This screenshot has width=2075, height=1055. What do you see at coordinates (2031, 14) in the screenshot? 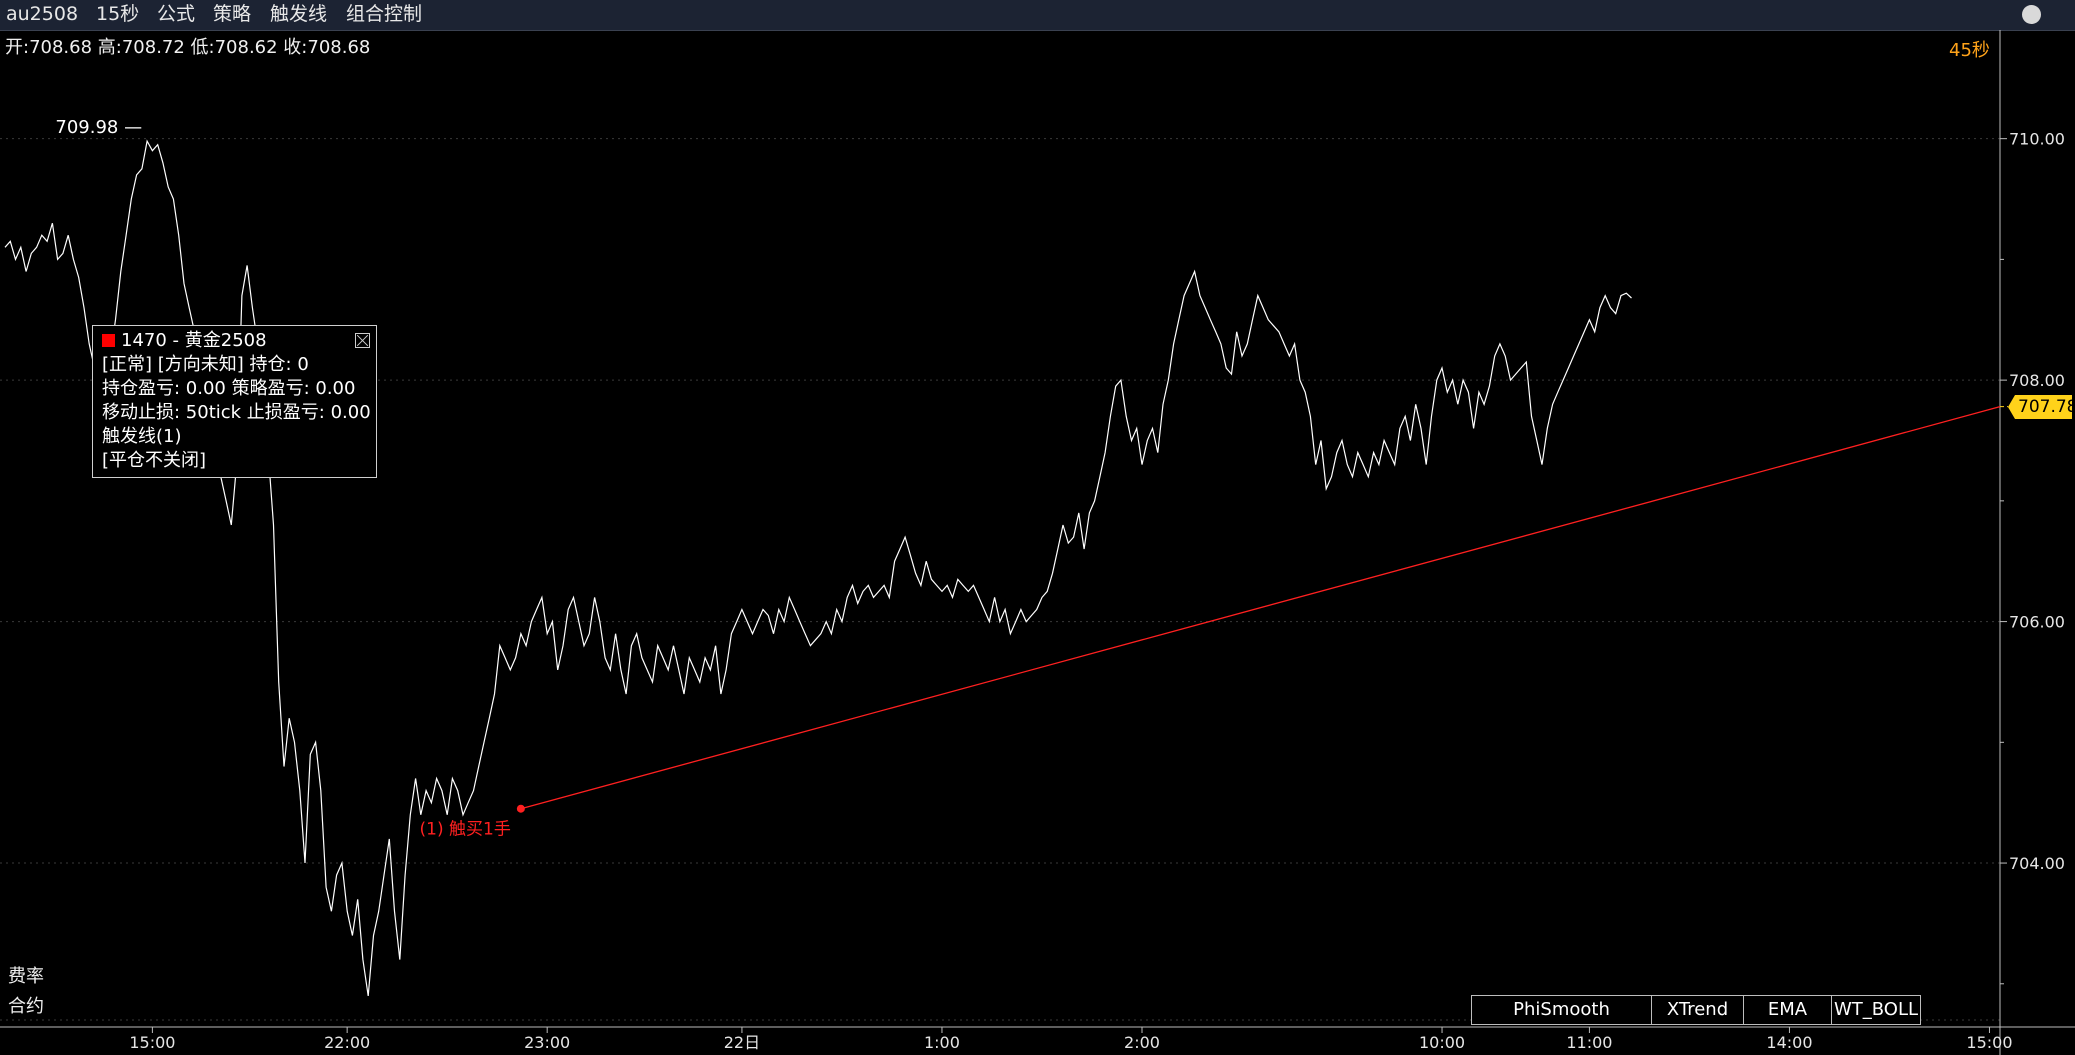
I see `window-circle-button` at bounding box center [2031, 14].